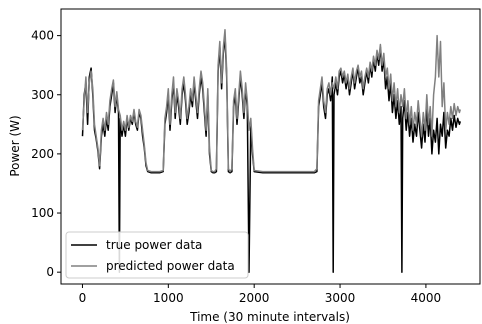 The image size is (482, 324). What do you see at coordinates (340, 298) in the screenshot?
I see `x-tick-label: 3000` at bounding box center [340, 298].